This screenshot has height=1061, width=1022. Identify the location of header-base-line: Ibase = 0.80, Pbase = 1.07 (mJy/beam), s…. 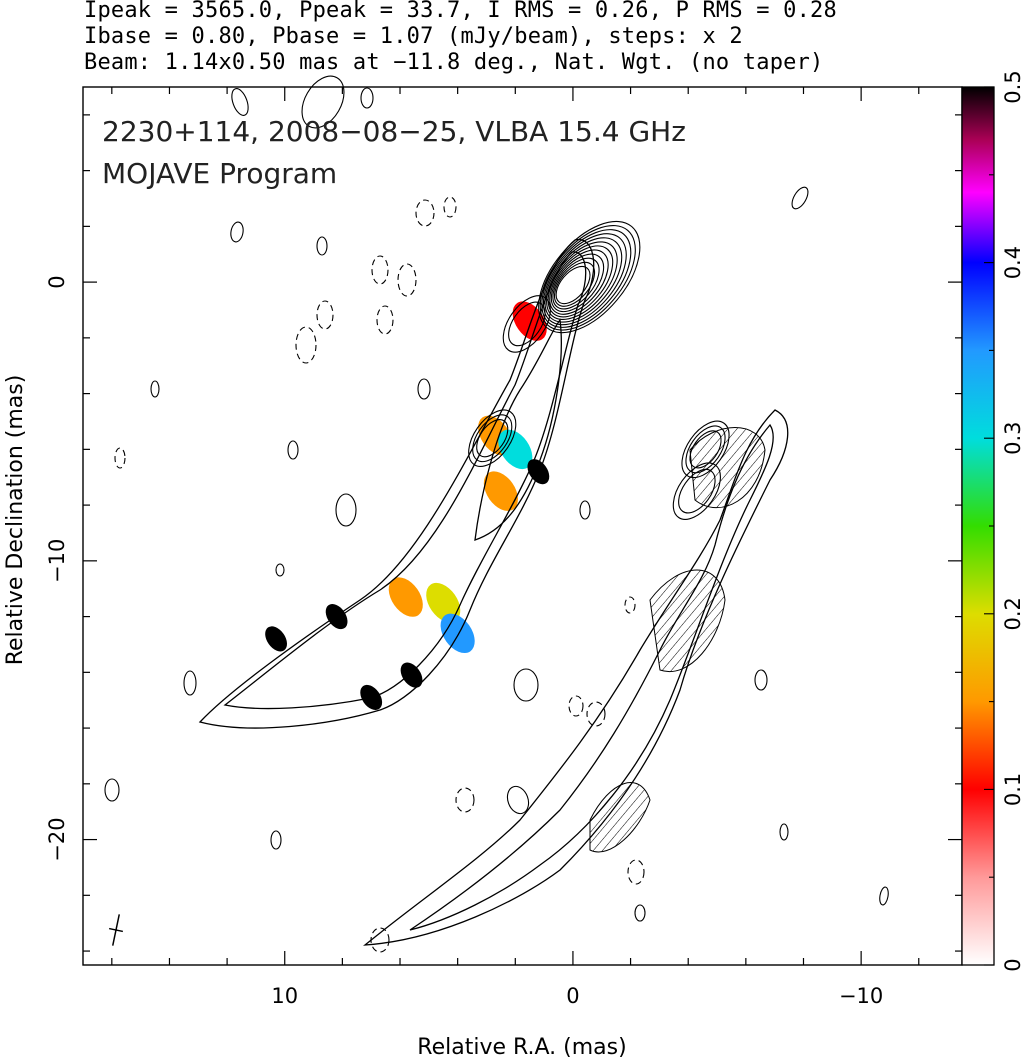
(413, 36).